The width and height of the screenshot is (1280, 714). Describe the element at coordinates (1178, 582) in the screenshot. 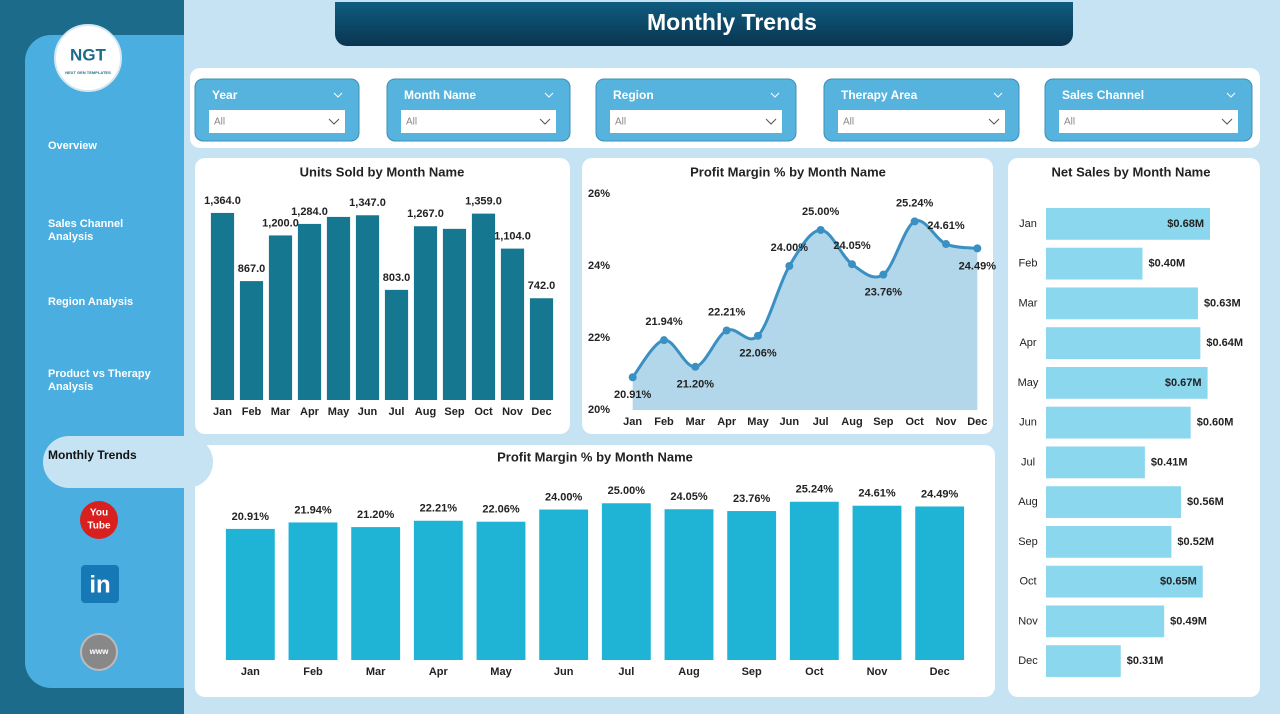

I see `data-label: $0.65M` at that location.